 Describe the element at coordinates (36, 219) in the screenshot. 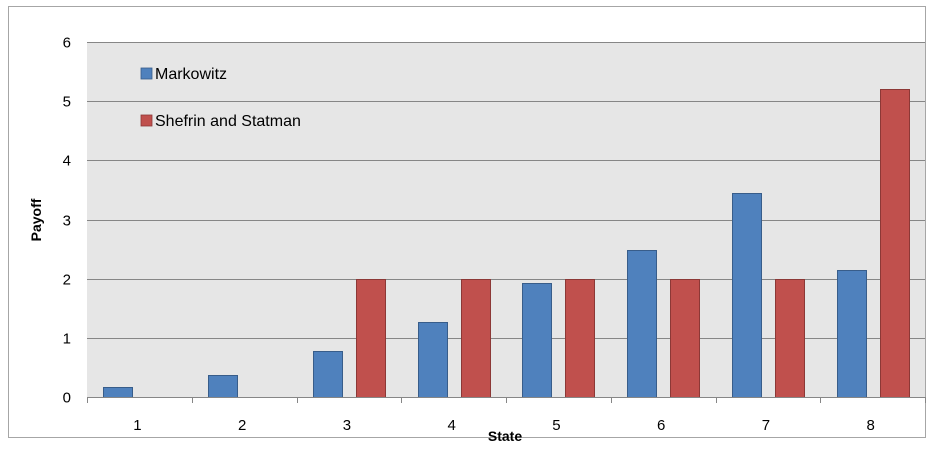

I see `y-axis-title: Payoff` at that location.